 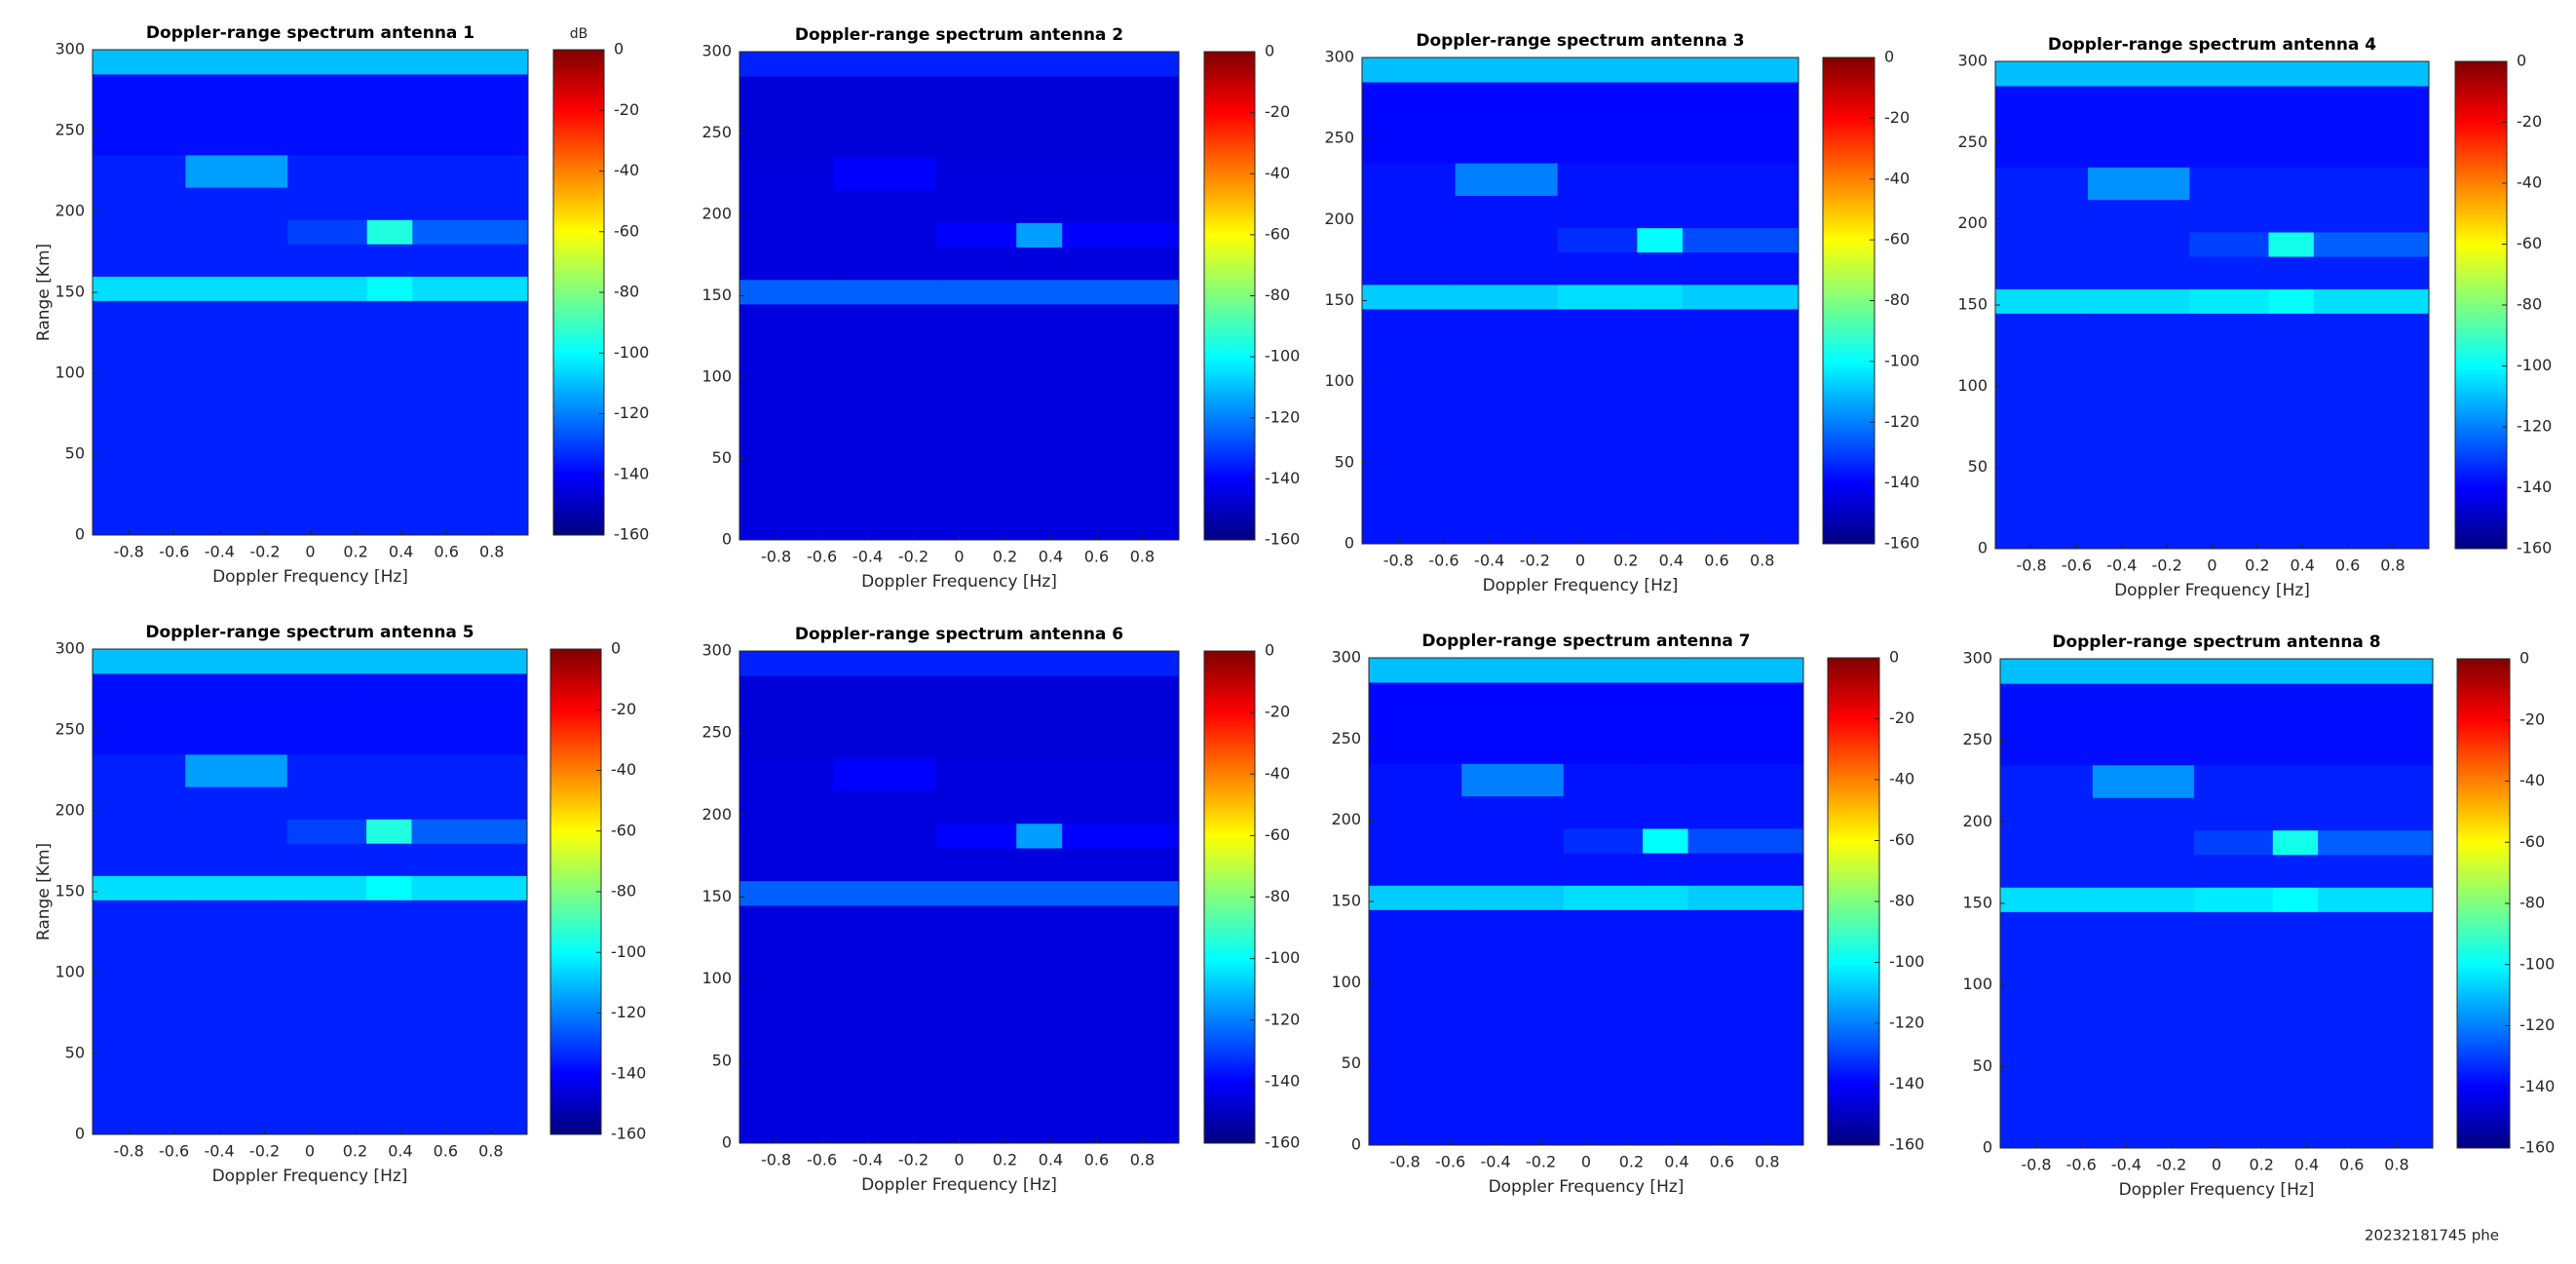 I want to click on y-tick-label: 50, so click(x=722, y=457).